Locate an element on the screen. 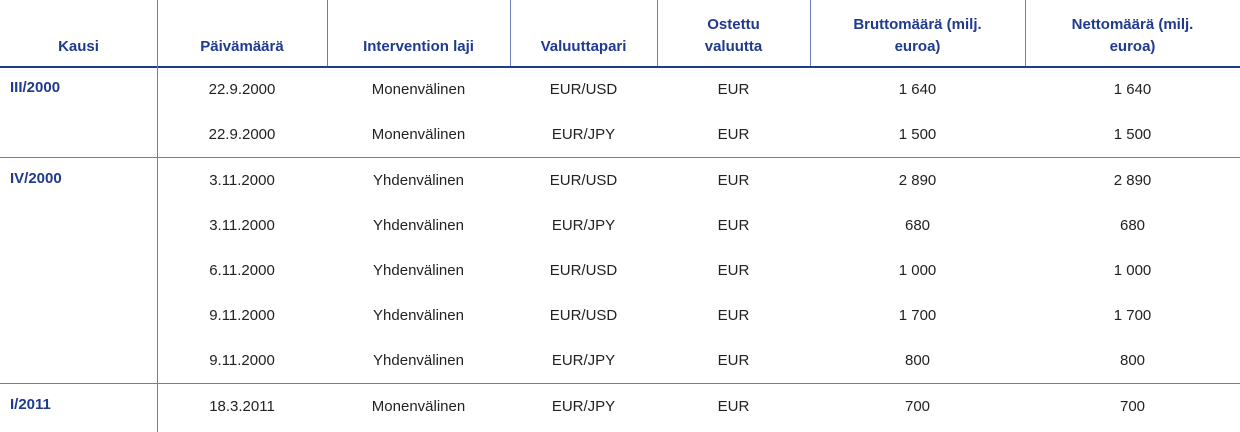 The height and width of the screenshot is (432, 1240). table-cell: 6.11.2000 is located at coordinates (242, 270).